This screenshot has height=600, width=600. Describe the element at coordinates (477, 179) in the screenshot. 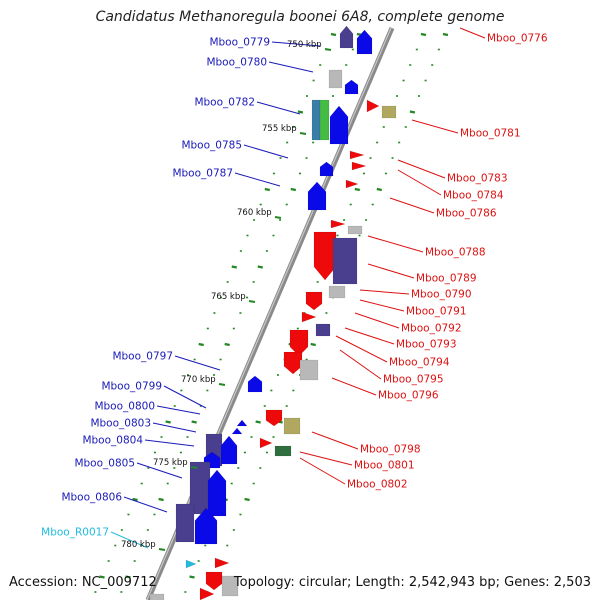

I see `gene-label: Mboo_0783` at that location.